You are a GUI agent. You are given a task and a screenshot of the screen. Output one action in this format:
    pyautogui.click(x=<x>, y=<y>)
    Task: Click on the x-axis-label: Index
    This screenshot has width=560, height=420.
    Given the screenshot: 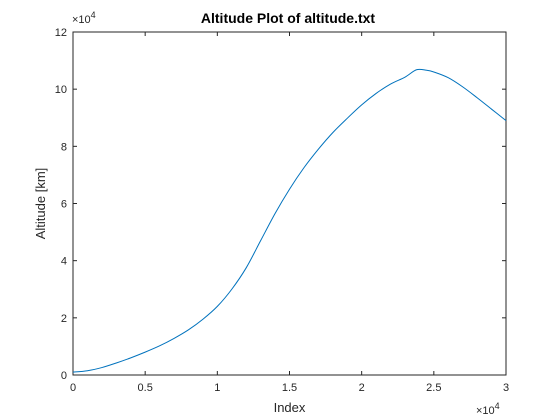 What is the action you would take?
    pyautogui.click(x=290, y=407)
    